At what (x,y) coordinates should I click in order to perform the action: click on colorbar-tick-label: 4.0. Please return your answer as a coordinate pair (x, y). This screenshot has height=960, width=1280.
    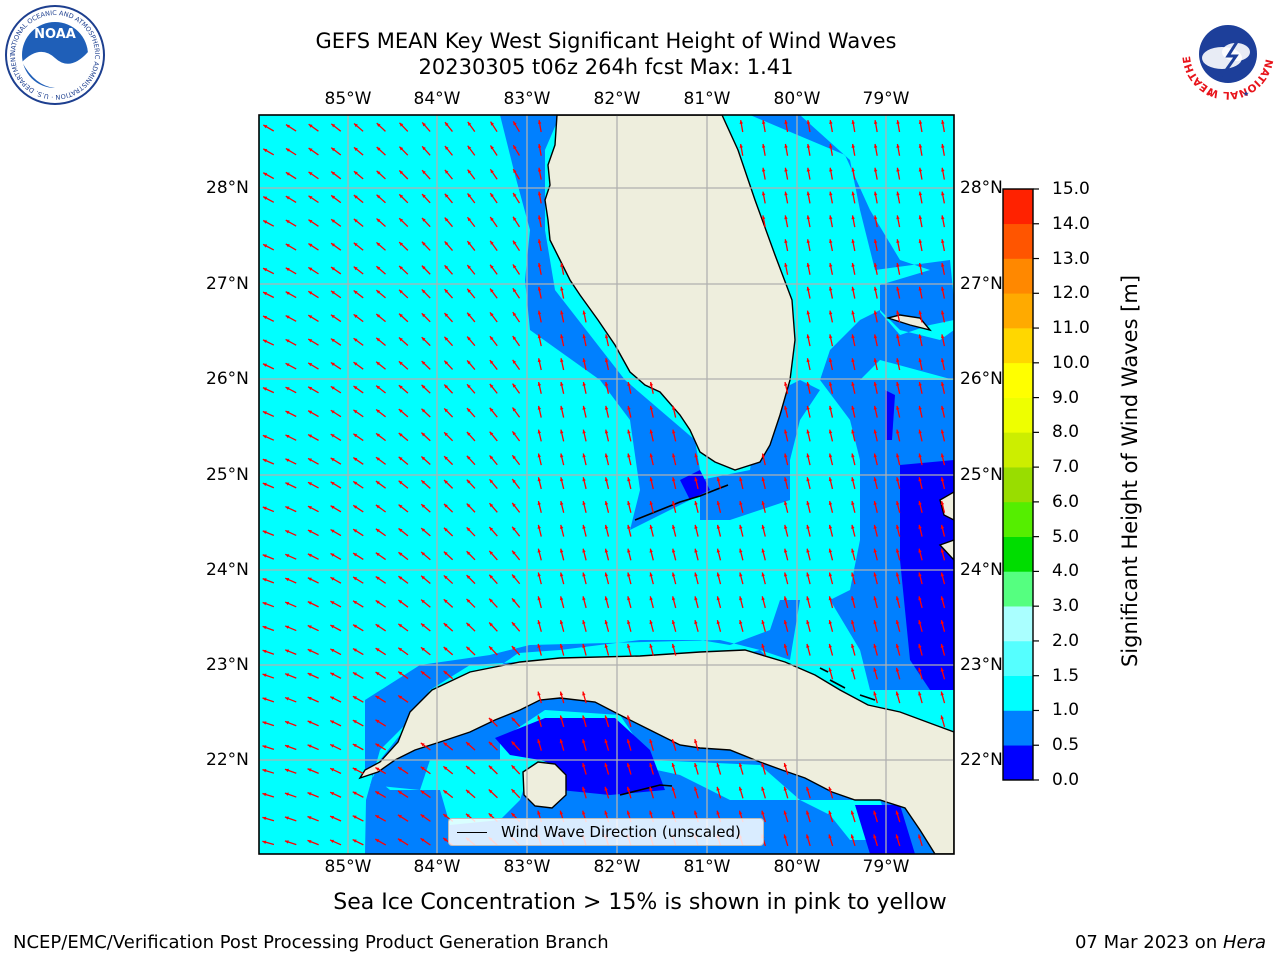
    Looking at the image, I should click on (1066, 571).